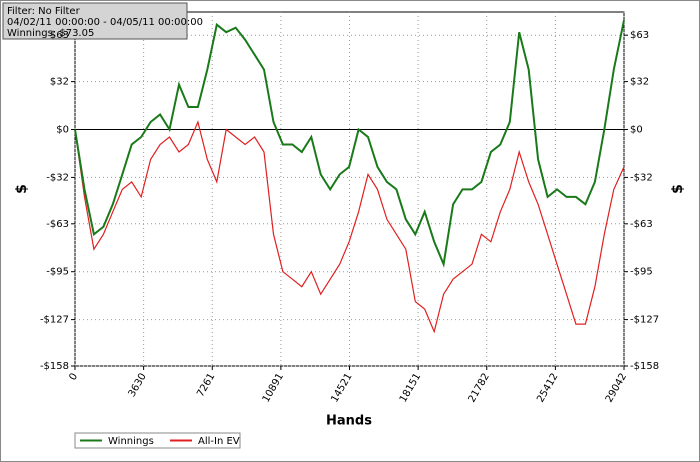 The width and height of the screenshot is (700, 462). I want to click on y2-tick-label: -$95, so click(641, 272).